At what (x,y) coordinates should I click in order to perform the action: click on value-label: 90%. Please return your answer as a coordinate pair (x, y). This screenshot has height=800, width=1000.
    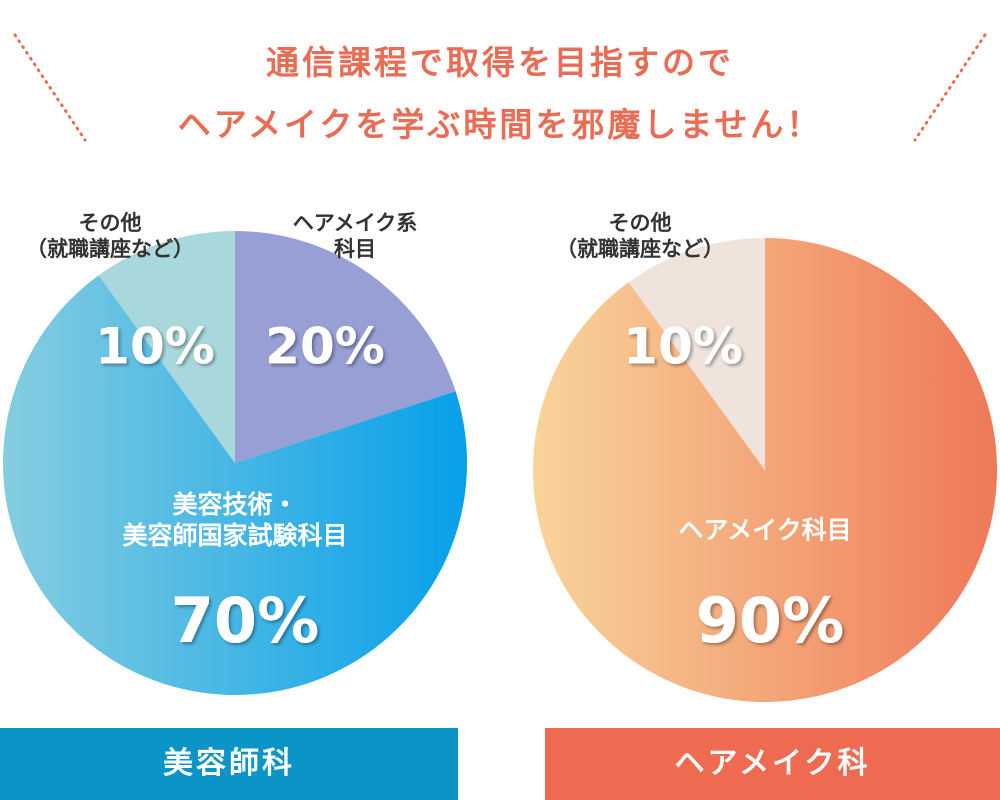
    Looking at the image, I should click on (770, 620).